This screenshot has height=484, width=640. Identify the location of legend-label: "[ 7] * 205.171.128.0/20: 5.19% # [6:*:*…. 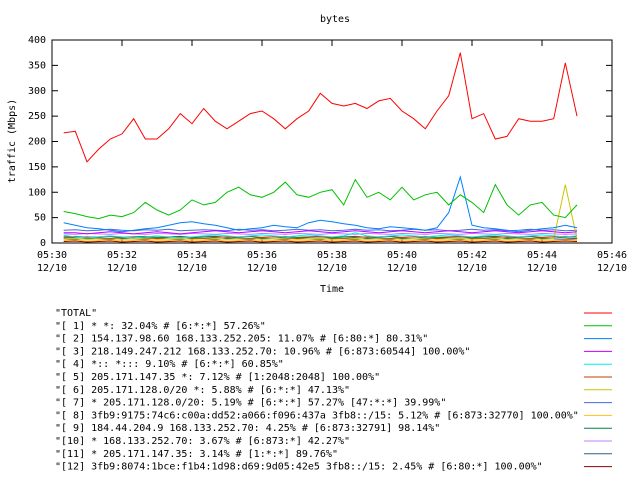
(250, 403).